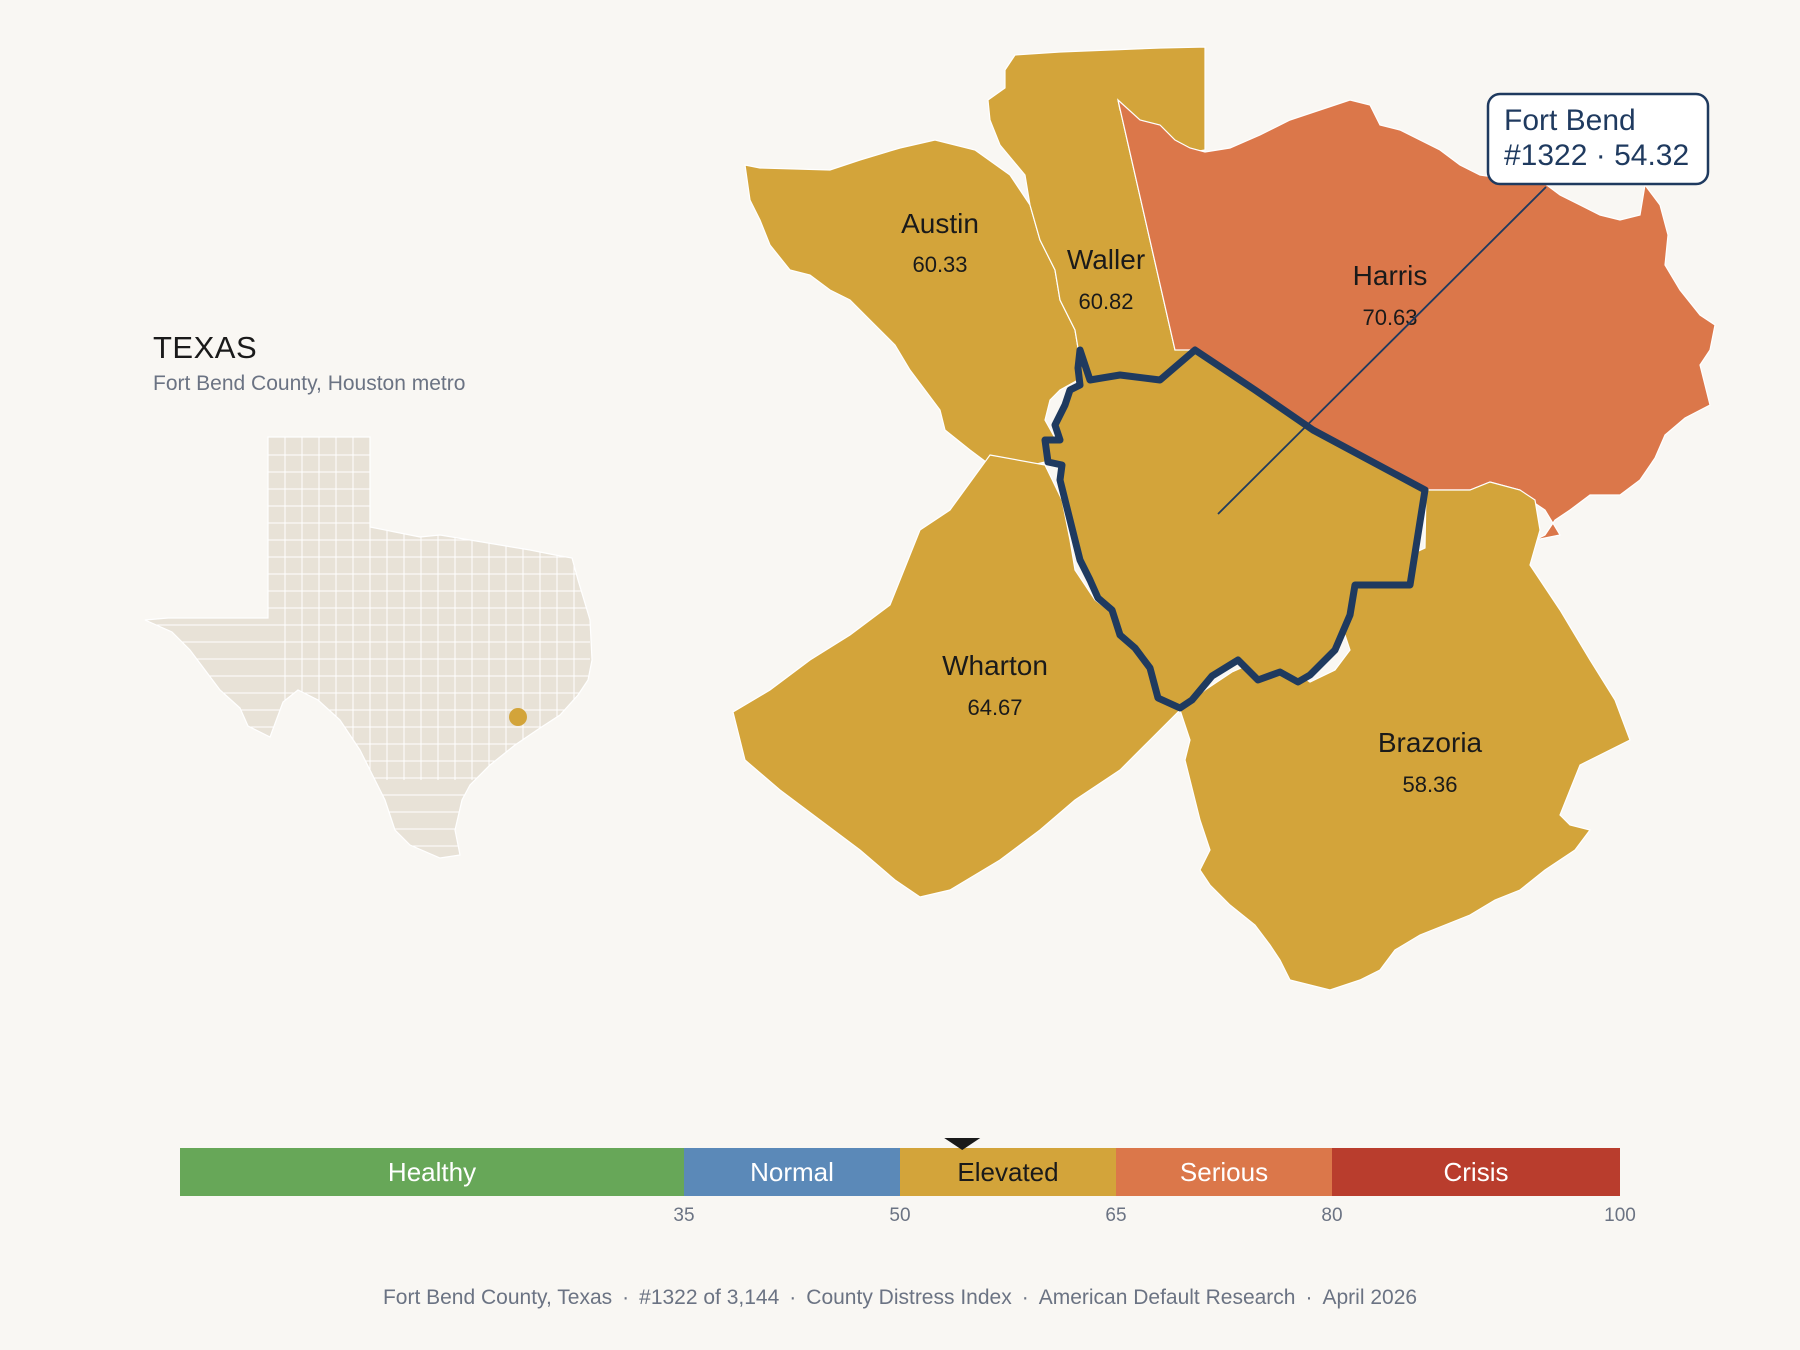 This screenshot has height=1350, width=1800. I want to click on state-subtitle: Fort Bend County, Houston metro, so click(309, 383).